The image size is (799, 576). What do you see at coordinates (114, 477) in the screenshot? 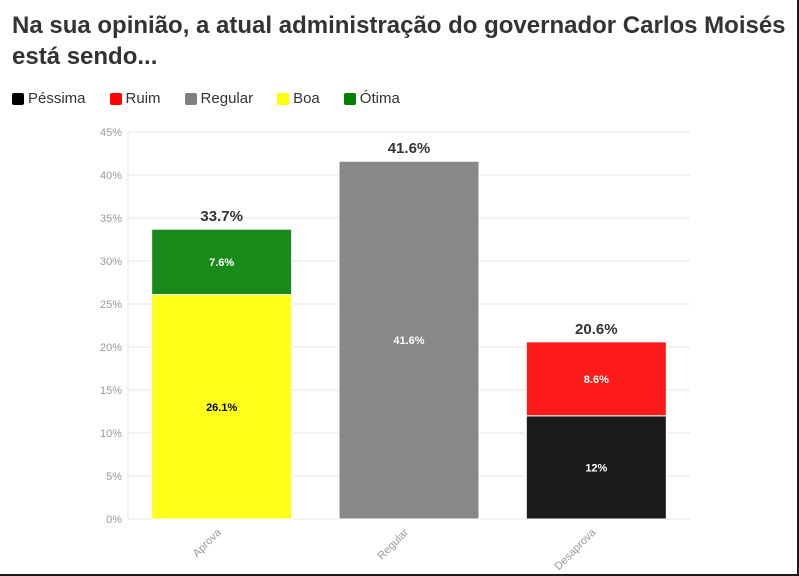
I see `y-tick-label: 5%` at bounding box center [114, 477].